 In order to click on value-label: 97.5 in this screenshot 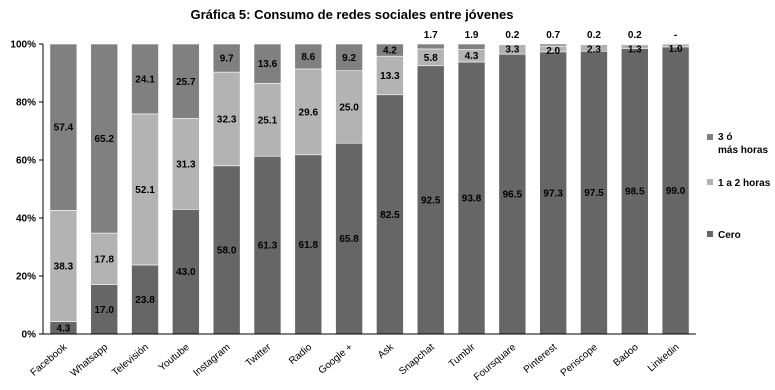, I will do `click(594, 193)`.